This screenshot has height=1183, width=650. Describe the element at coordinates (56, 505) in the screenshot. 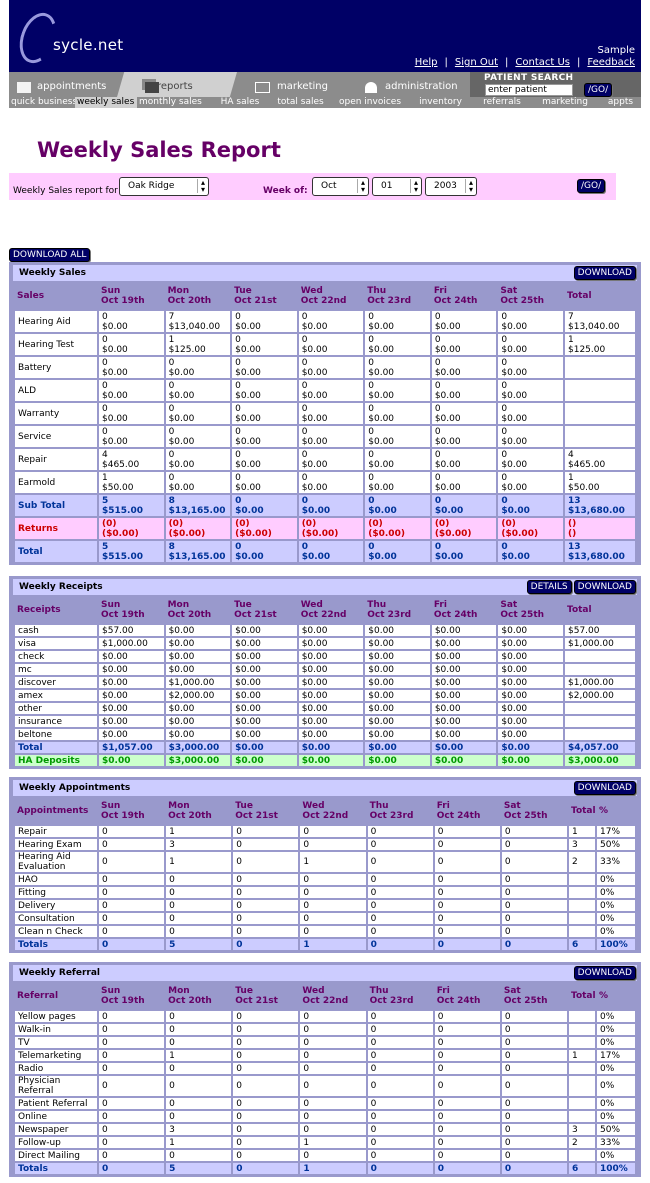

I see `row-label: Sub Total` at that location.